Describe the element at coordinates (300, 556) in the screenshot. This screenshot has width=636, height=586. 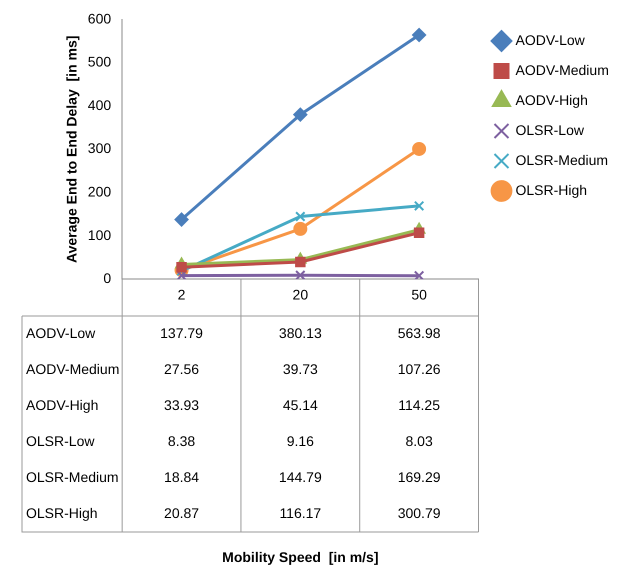
I see `text: Mobility Speed [in m/s]` at that location.